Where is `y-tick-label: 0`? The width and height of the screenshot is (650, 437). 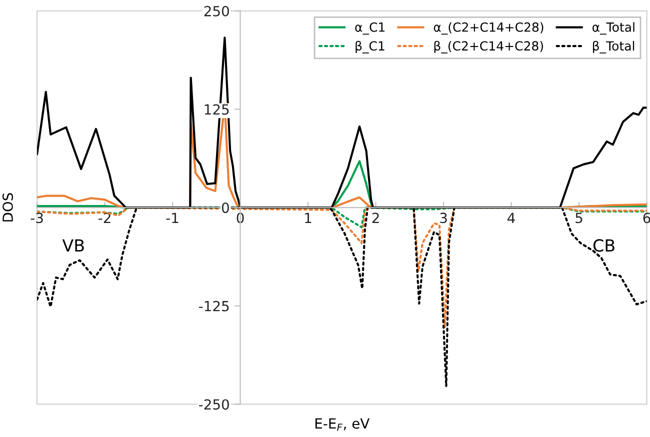
y-tick-label: 0 is located at coordinates (225, 208).